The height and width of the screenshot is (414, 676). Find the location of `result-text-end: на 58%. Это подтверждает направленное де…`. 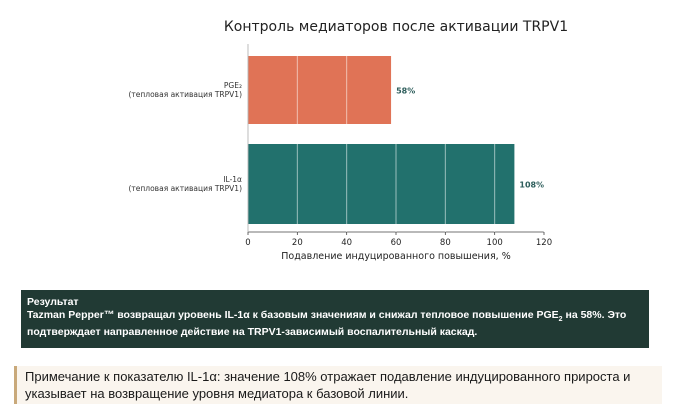

result-text-end: на 58%. Это подтверждает направленное де… is located at coordinates (327, 324).